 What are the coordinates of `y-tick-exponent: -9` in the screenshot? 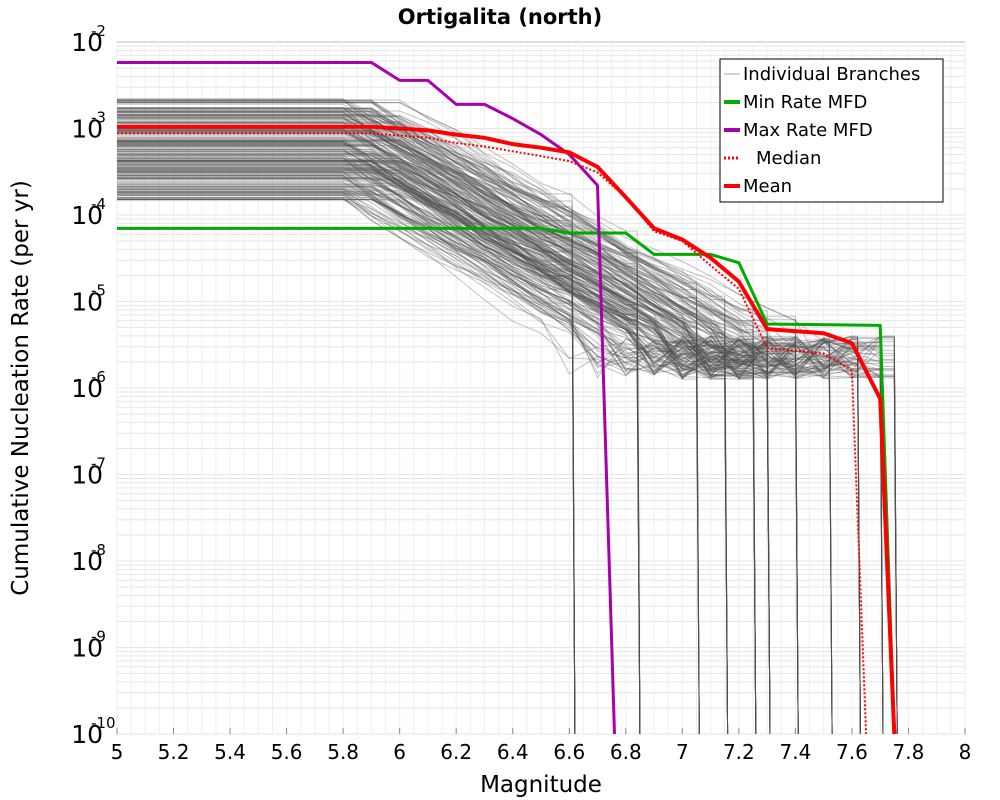 It's located at (98, 637).